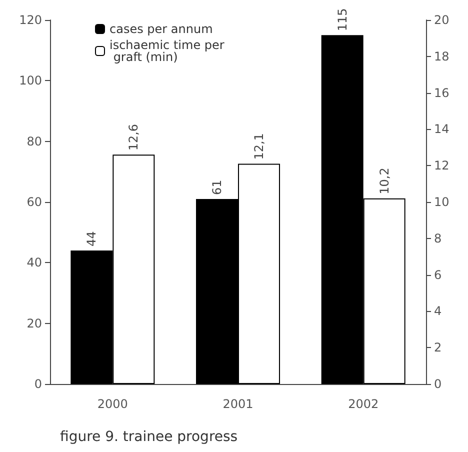 The width and height of the screenshot is (468, 452). What do you see at coordinates (167, 51) in the screenshot?
I see `legend-label: ischaemic time per graft (min)` at bounding box center [167, 51].